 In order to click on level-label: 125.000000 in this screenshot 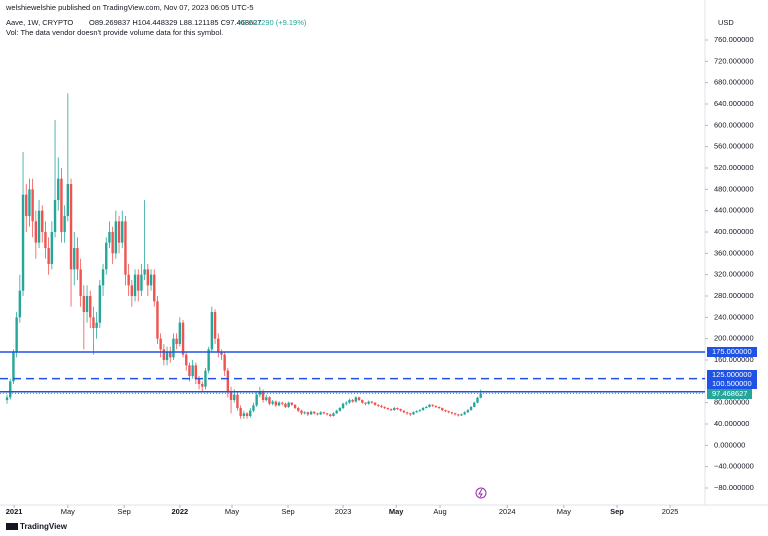, I will do `click(732, 374)`.